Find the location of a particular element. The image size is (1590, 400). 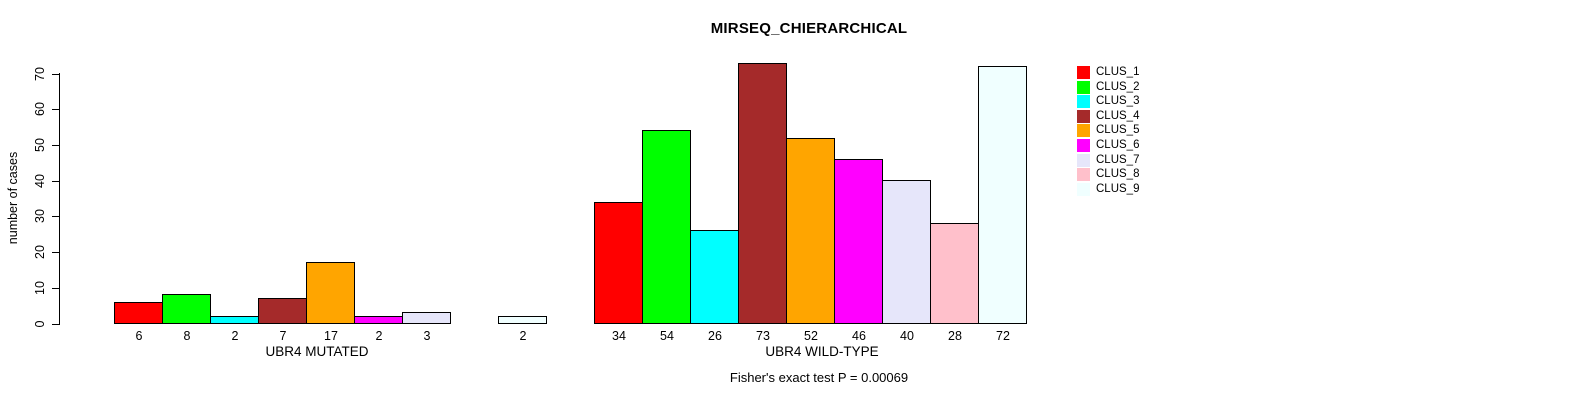

bar-value-label-clus_3-mutated: 2 is located at coordinates (235, 336).